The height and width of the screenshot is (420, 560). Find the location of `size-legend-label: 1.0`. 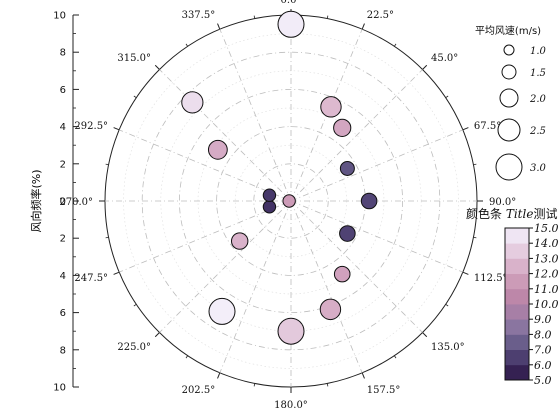

size-legend-label: 1.0 is located at coordinates (538, 51).